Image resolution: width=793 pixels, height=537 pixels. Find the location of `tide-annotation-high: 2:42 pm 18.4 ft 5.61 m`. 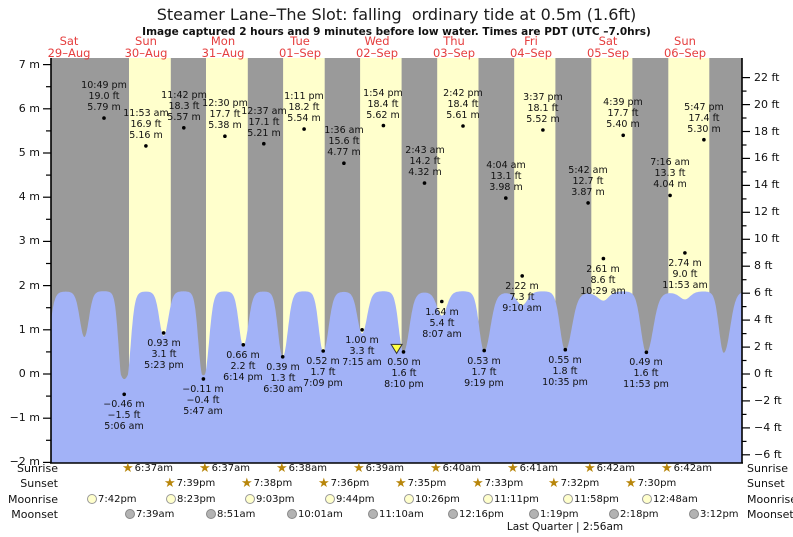

tide-annotation-high: 2:42 pm 18.4 ft 5.61 m is located at coordinates (463, 104).